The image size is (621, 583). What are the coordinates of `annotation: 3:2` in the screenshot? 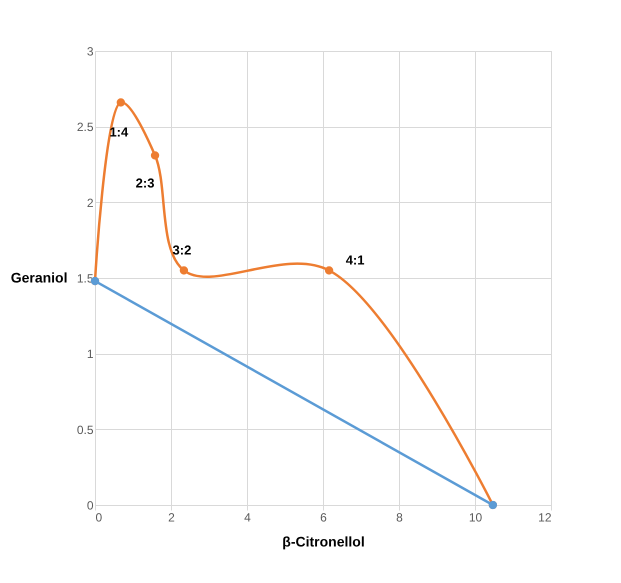 It's located at (182, 250).